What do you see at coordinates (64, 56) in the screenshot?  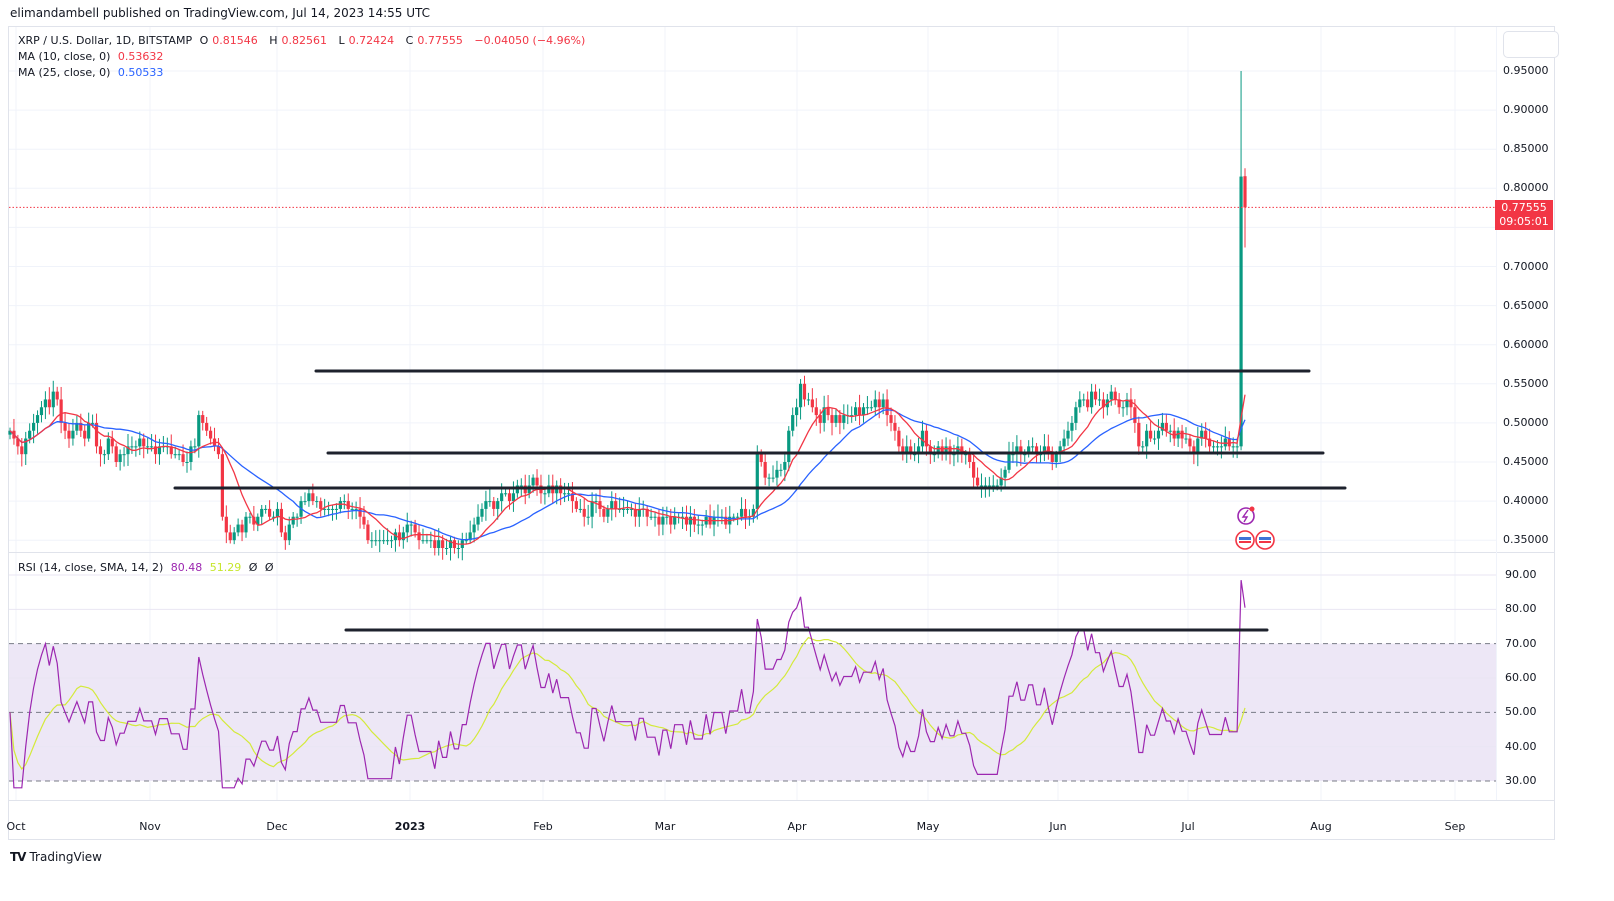 I see `ma10-label: MA (10, close, 0)` at bounding box center [64, 56].